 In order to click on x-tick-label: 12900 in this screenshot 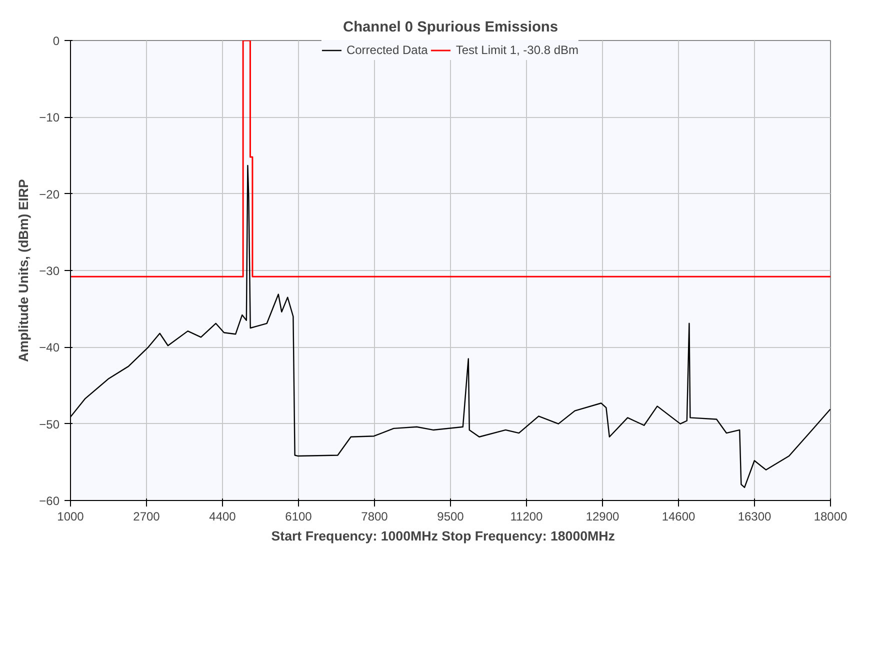, I will do `click(603, 517)`.